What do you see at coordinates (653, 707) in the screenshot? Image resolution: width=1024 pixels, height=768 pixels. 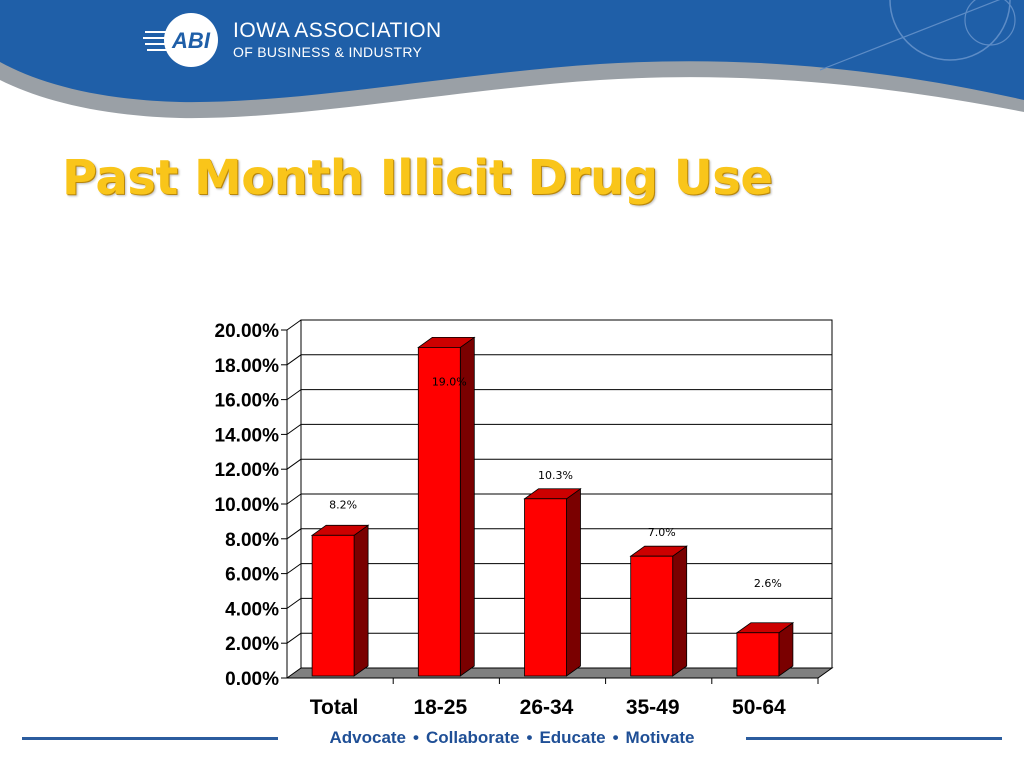 I see `x-tick-label: 35-49` at bounding box center [653, 707].